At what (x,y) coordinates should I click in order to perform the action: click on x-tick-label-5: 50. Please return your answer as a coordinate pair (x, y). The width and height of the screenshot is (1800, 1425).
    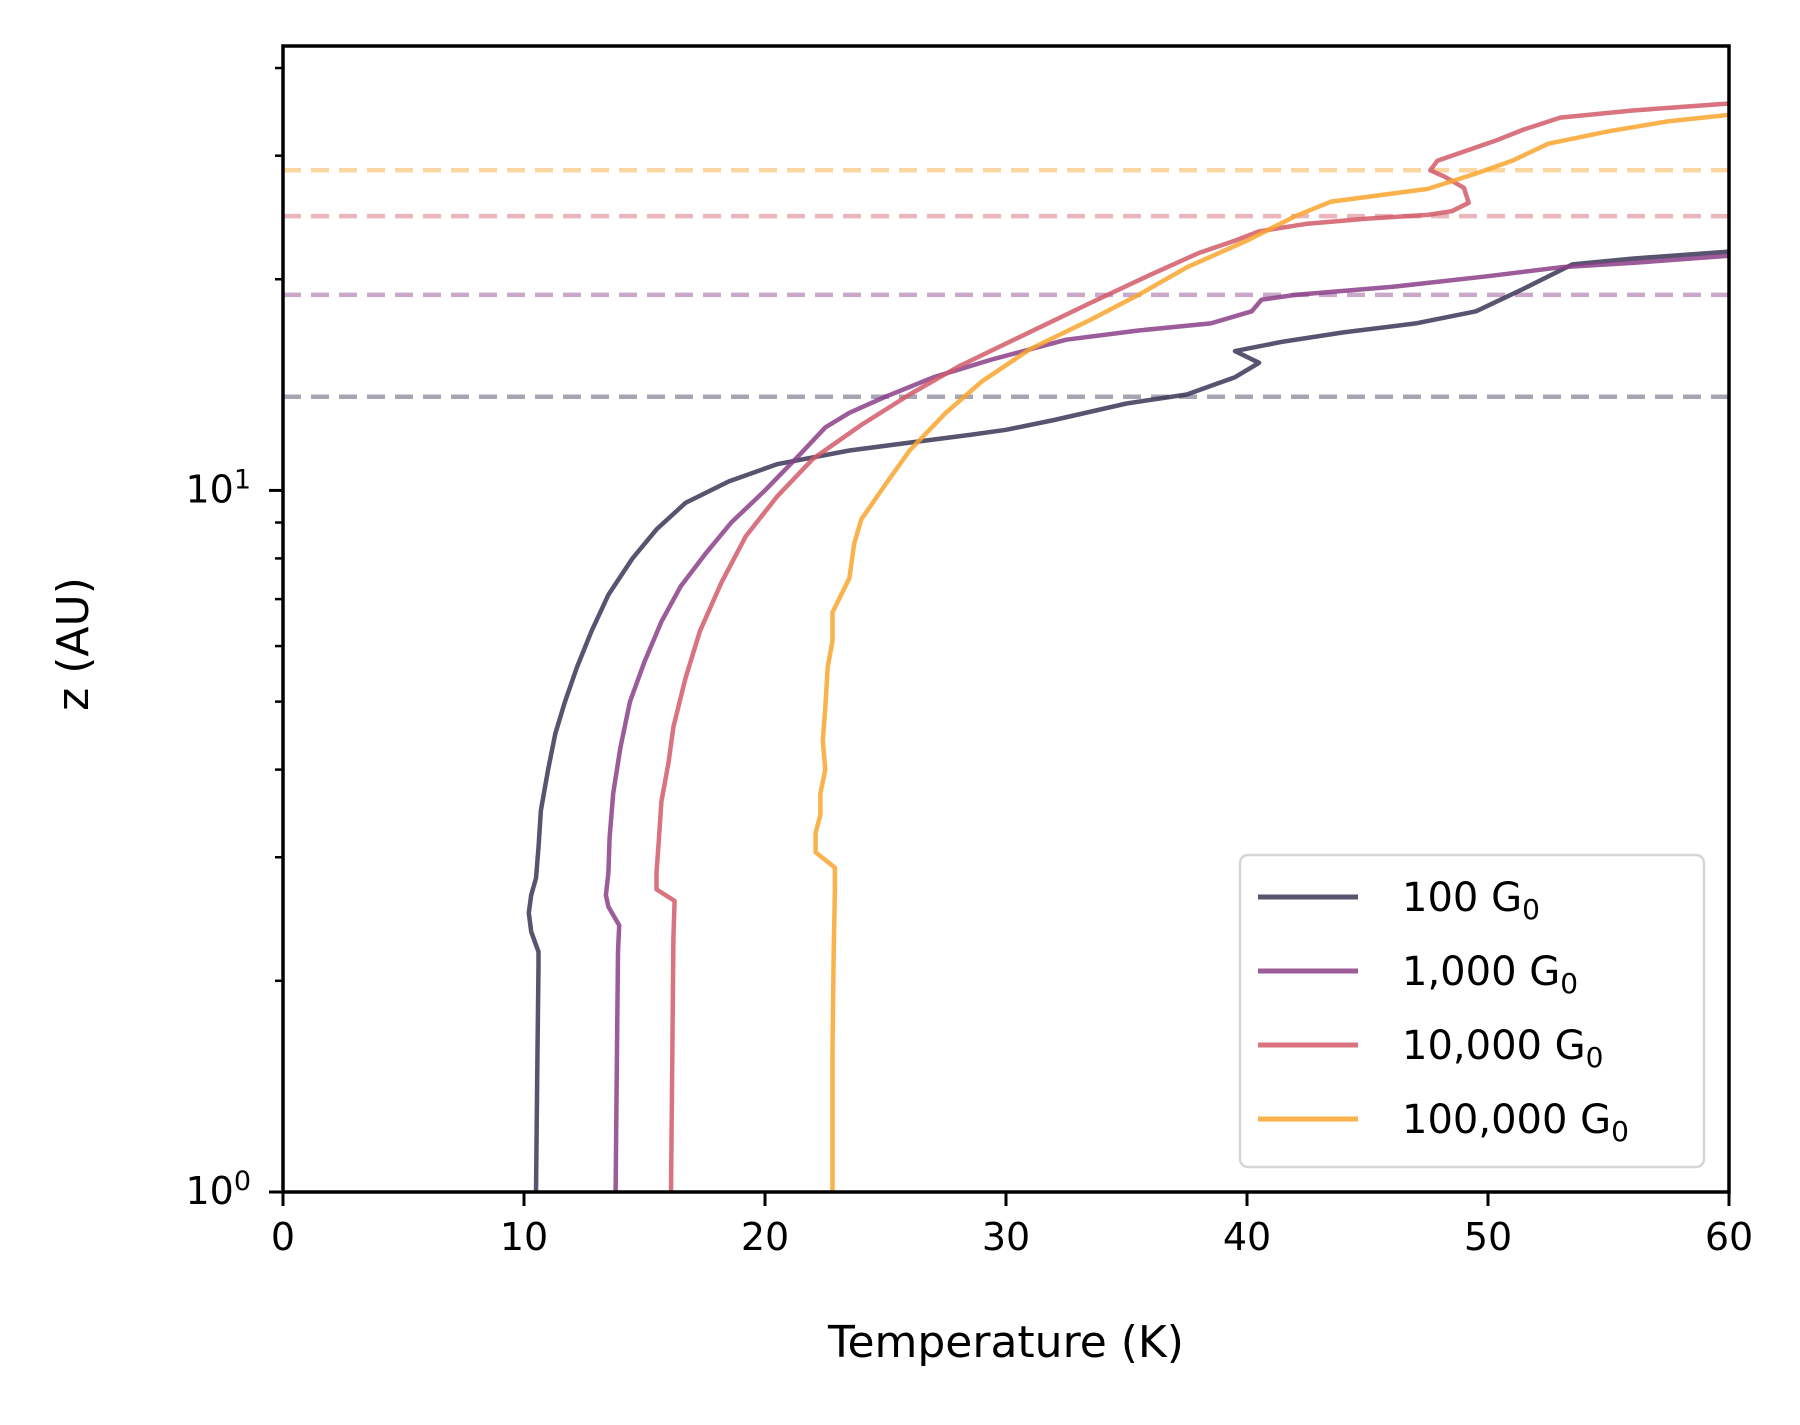
    Looking at the image, I should click on (1488, 1237).